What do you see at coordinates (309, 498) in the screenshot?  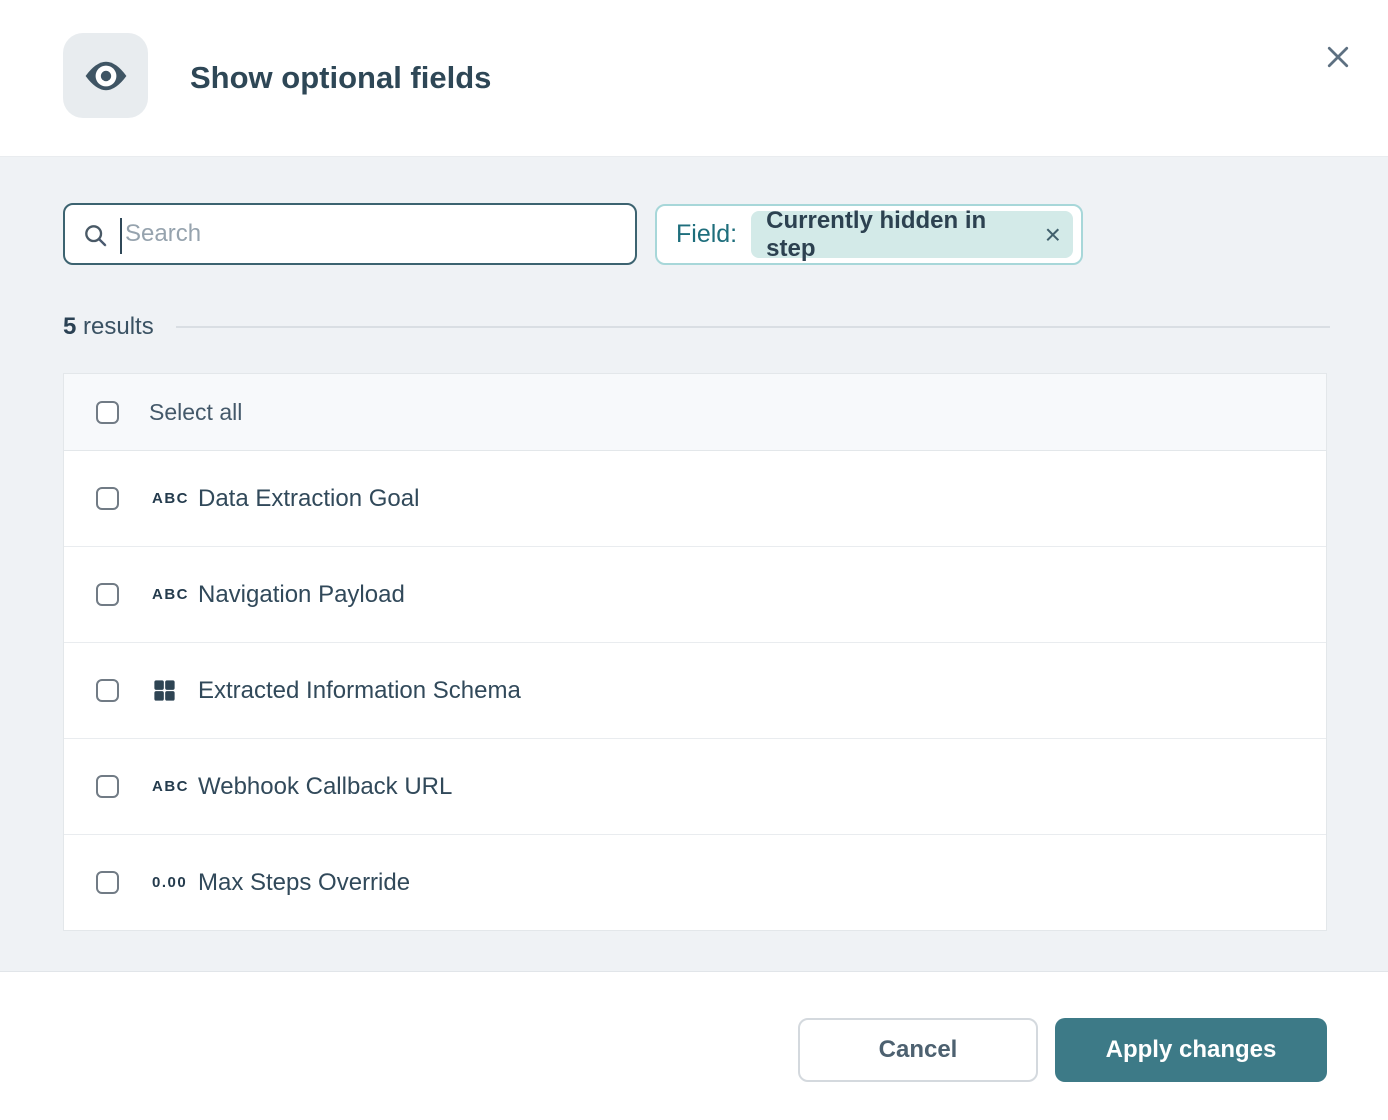 I see `field-label: Data Extraction Goal` at bounding box center [309, 498].